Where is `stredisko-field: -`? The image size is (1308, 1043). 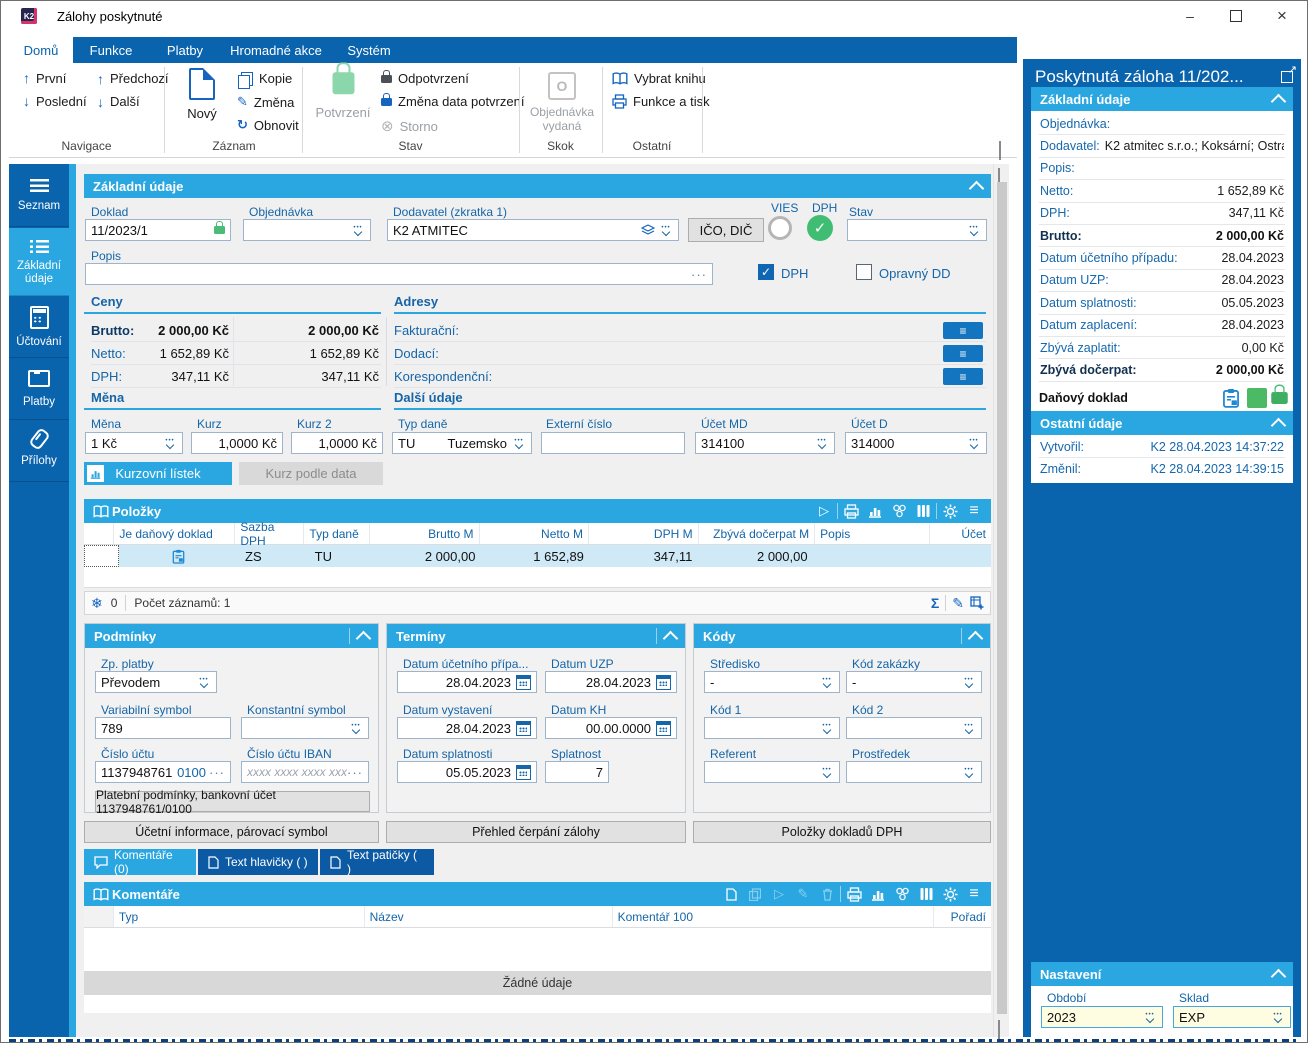
stredisko-field: - is located at coordinates (772, 682).